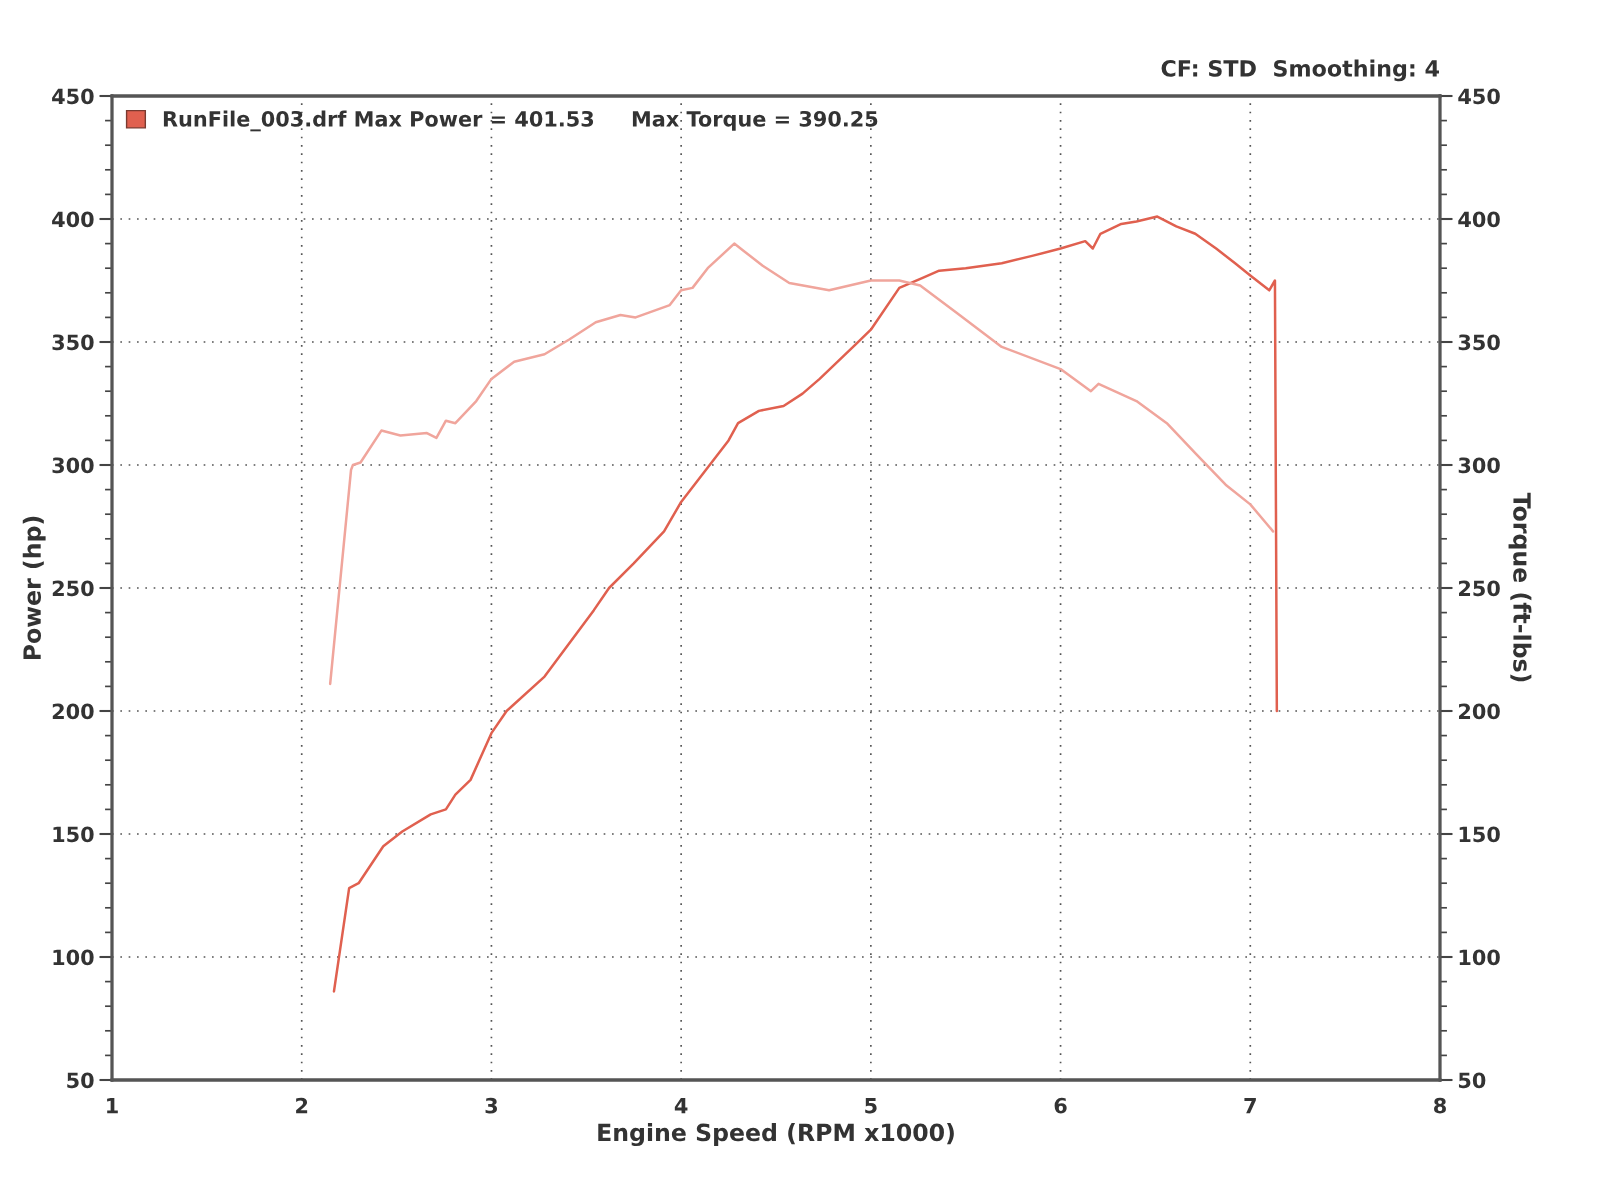 This screenshot has height=1200, width=1600. Describe the element at coordinates (1479, 957) in the screenshot. I see `y2-tick-label: 100` at that location.